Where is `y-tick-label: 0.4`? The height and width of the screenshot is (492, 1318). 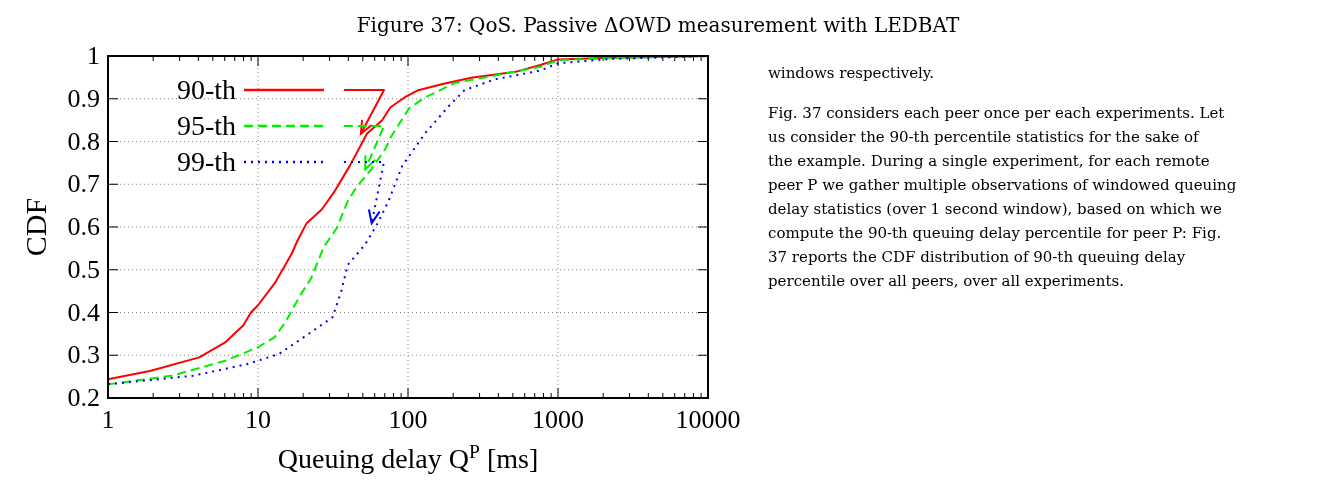 y-tick-label: 0.4 is located at coordinates (83, 312).